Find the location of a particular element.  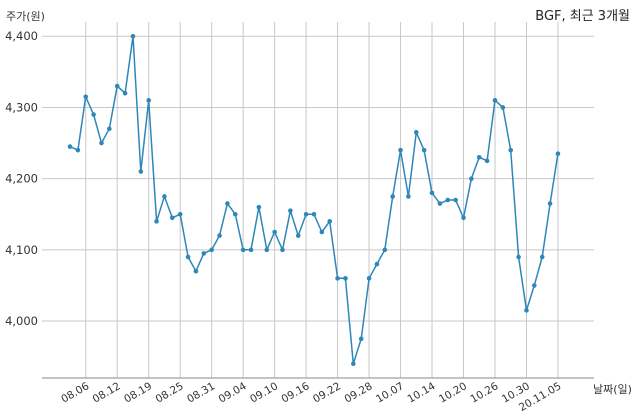

y-tick-label: 4,000 is located at coordinates (21, 321).